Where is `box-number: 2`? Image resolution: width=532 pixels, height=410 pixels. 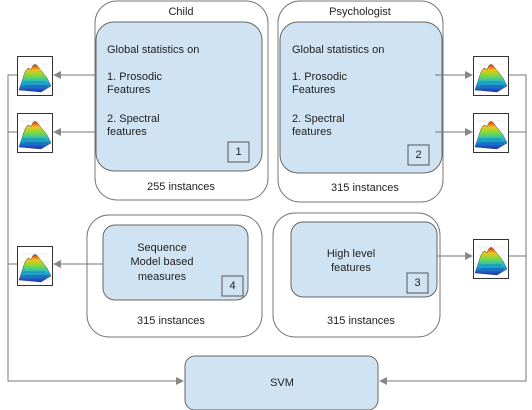 box-number: 2 is located at coordinates (418, 155).